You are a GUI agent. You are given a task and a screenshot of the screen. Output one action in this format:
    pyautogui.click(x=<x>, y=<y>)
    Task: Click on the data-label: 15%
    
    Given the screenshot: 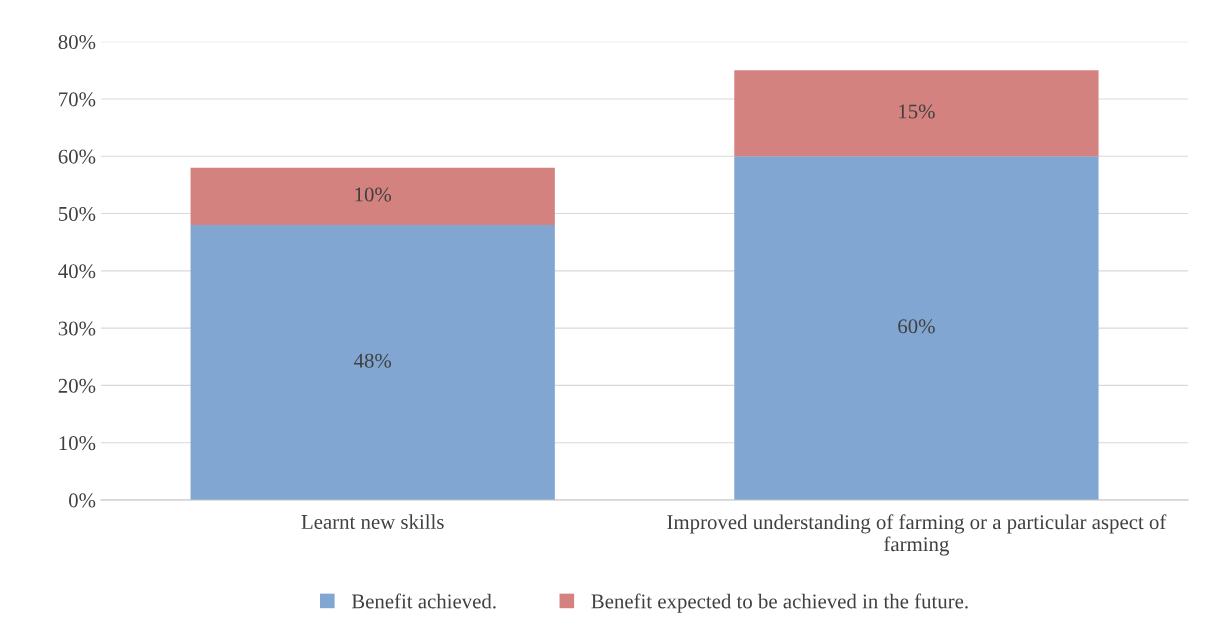 What is the action you would take?
    pyautogui.click(x=917, y=111)
    